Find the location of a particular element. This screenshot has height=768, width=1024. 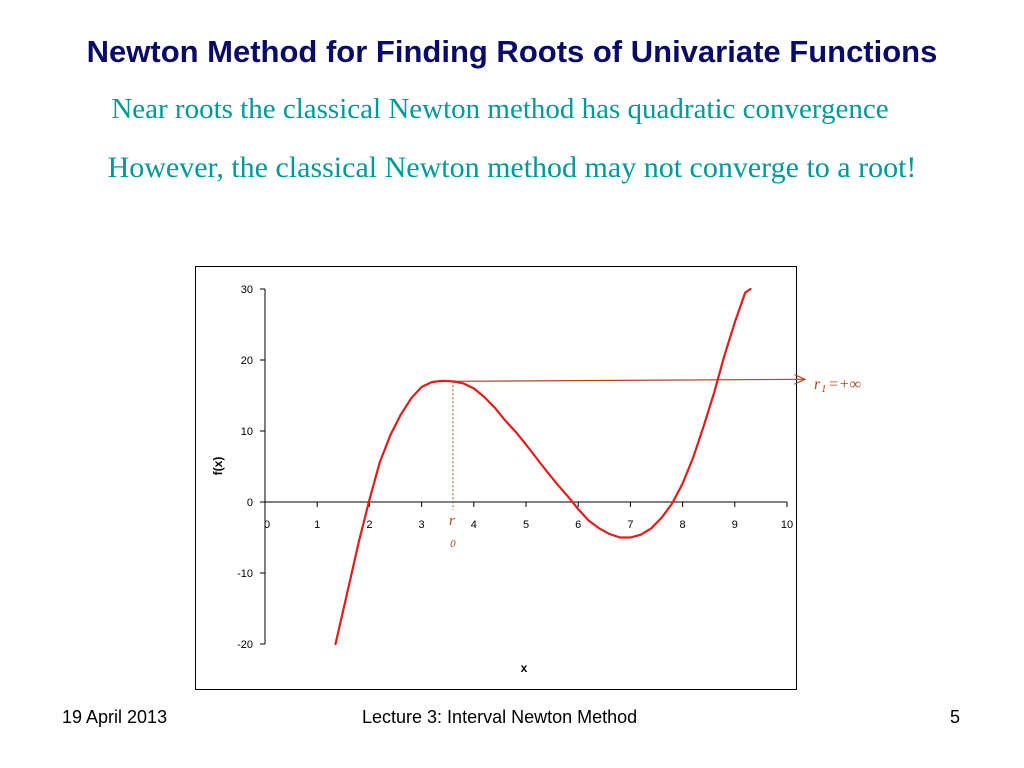

x-tick-label: 9 is located at coordinates (735, 525).